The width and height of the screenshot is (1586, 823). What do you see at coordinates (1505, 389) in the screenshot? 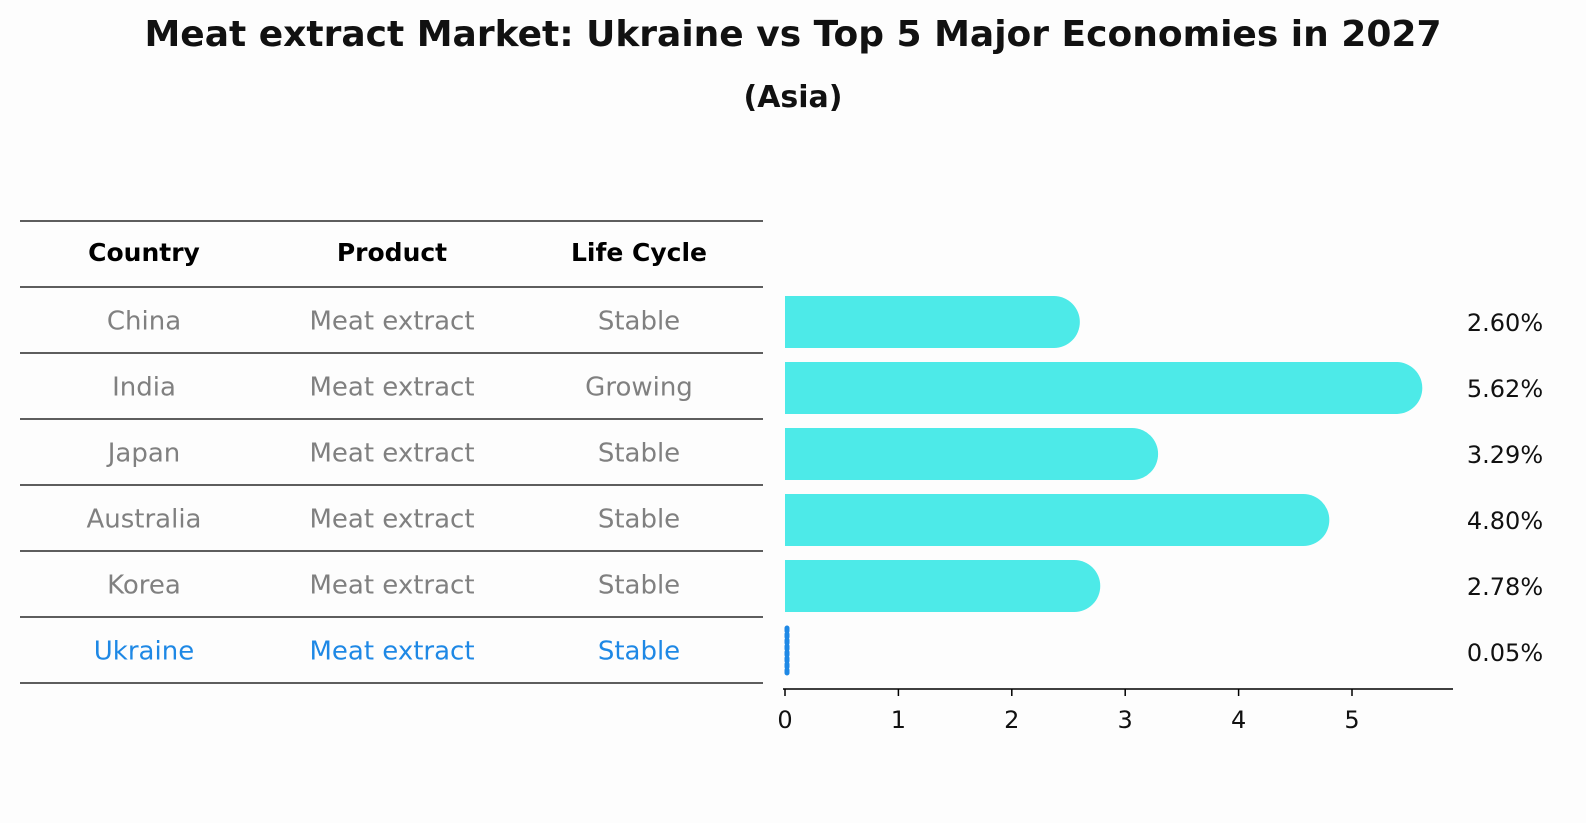
I see `value-label-india: 5.62%` at bounding box center [1505, 389].